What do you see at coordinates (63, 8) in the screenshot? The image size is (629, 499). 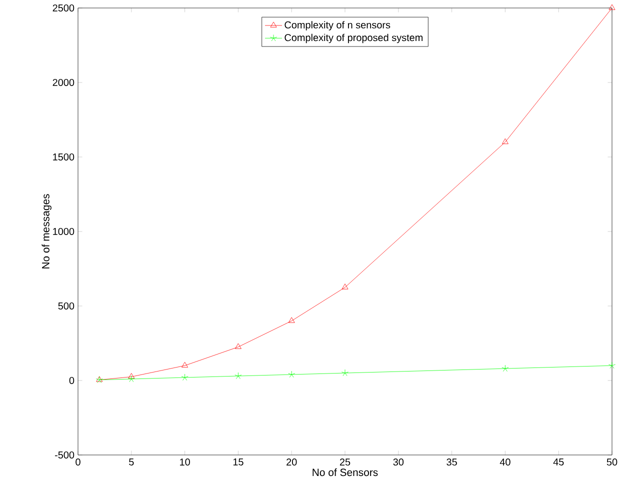 I see `y-tick-label: 2500` at bounding box center [63, 8].